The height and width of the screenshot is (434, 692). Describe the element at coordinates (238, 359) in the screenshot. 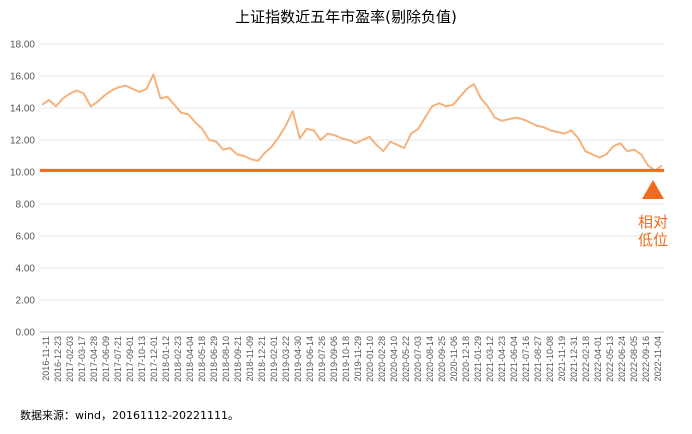

I see `x-tick-label: 2018-09-21` at that location.